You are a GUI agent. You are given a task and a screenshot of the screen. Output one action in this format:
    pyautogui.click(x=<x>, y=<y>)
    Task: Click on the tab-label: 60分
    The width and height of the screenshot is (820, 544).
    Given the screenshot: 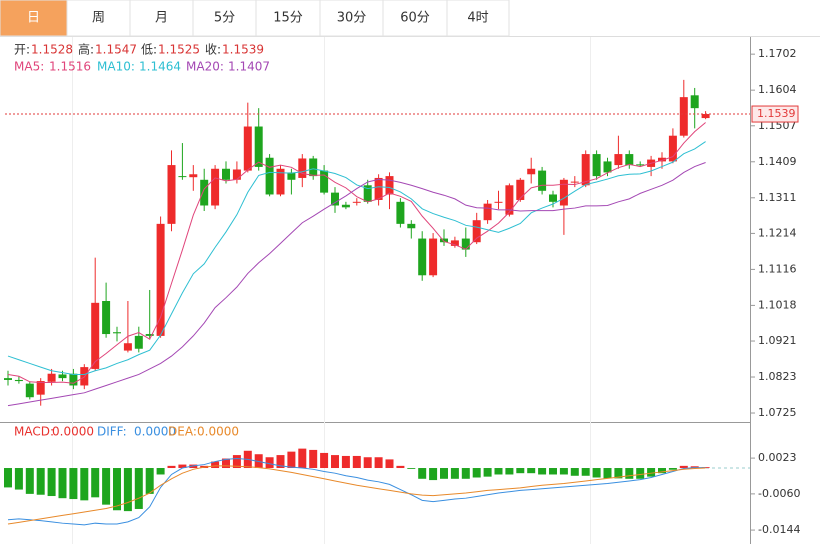 What is the action you would take?
    pyautogui.click(x=415, y=18)
    